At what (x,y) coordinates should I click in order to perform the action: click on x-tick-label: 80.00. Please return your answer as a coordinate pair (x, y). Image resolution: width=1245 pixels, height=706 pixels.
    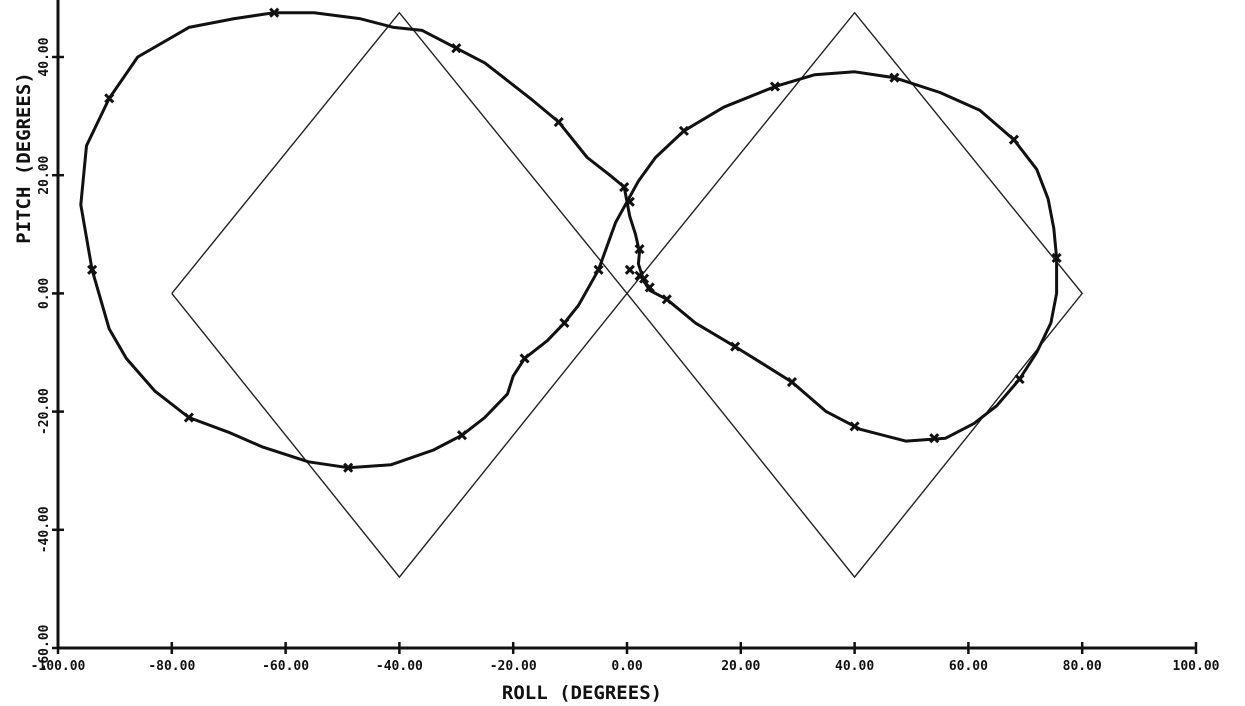
    Looking at the image, I should click on (1082, 666).